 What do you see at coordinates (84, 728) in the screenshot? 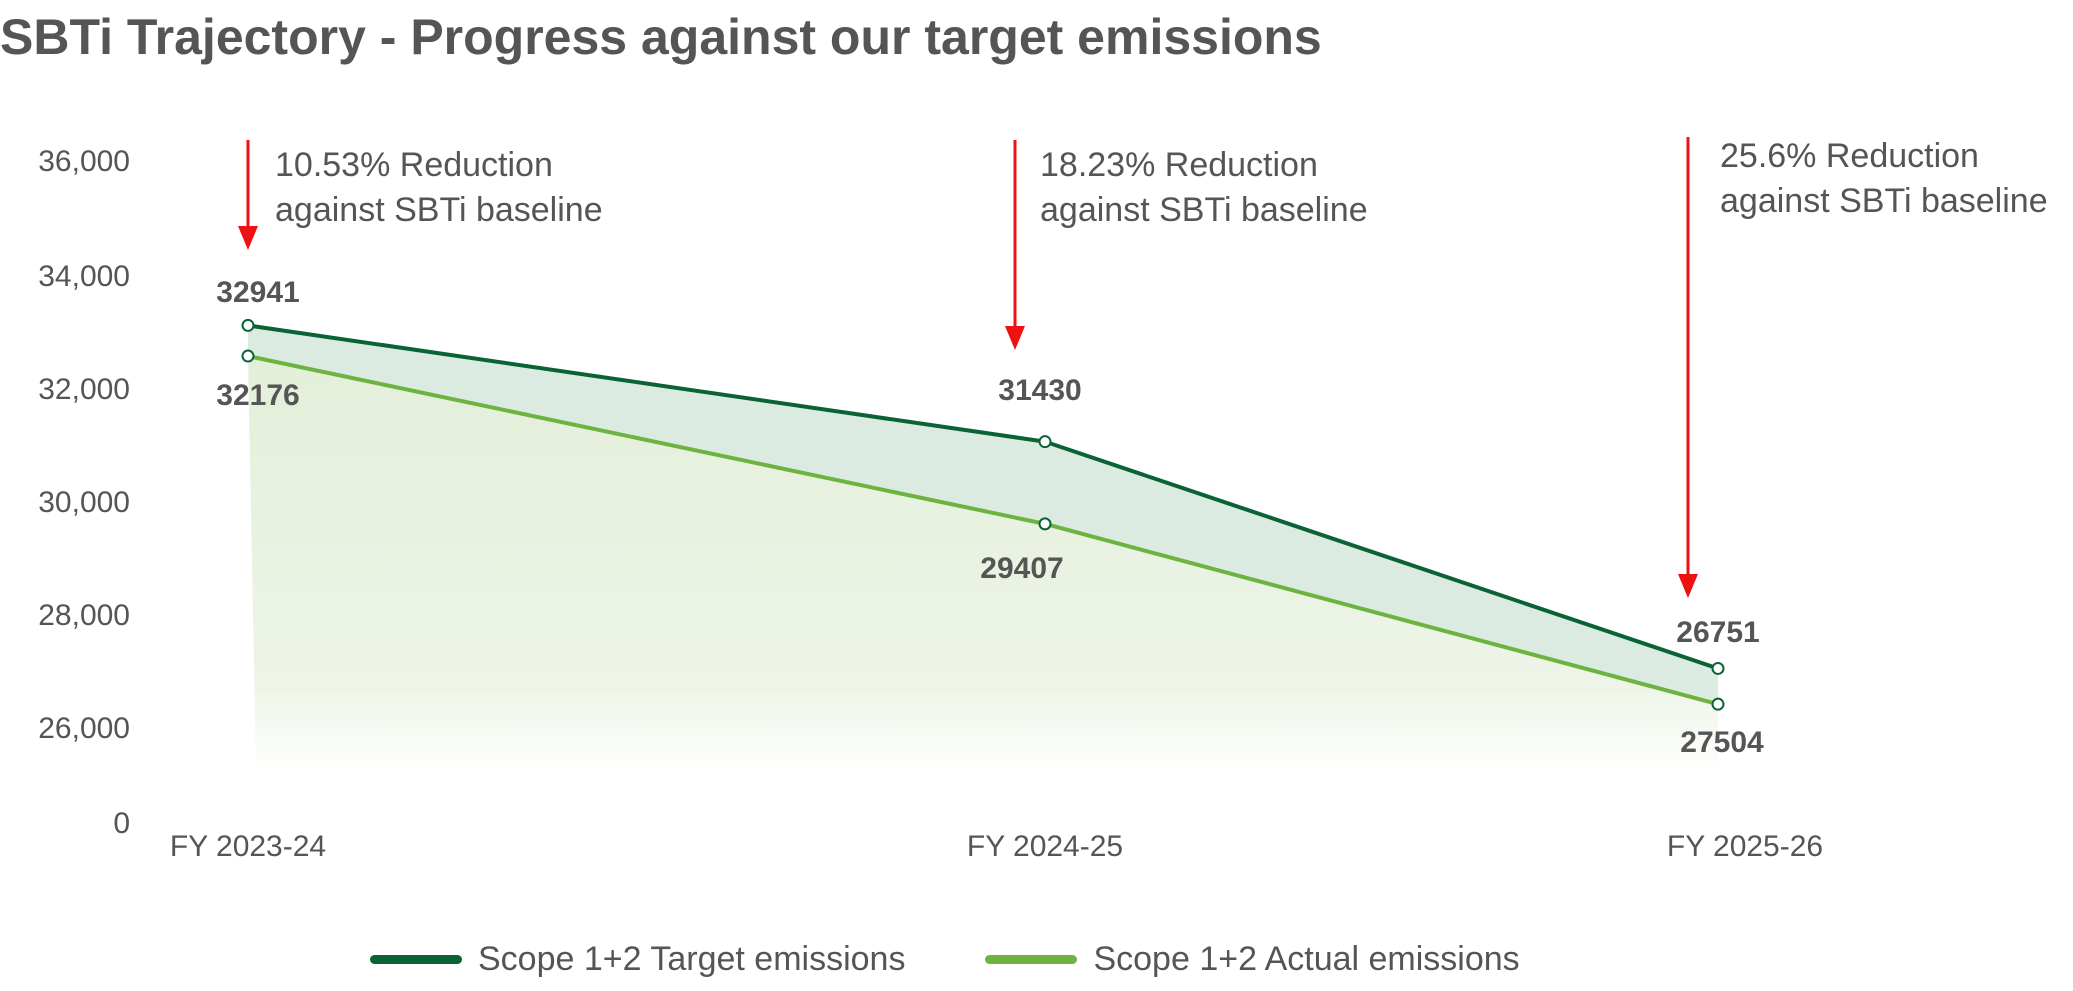
I see `y-tick-label: 26,000` at bounding box center [84, 728].